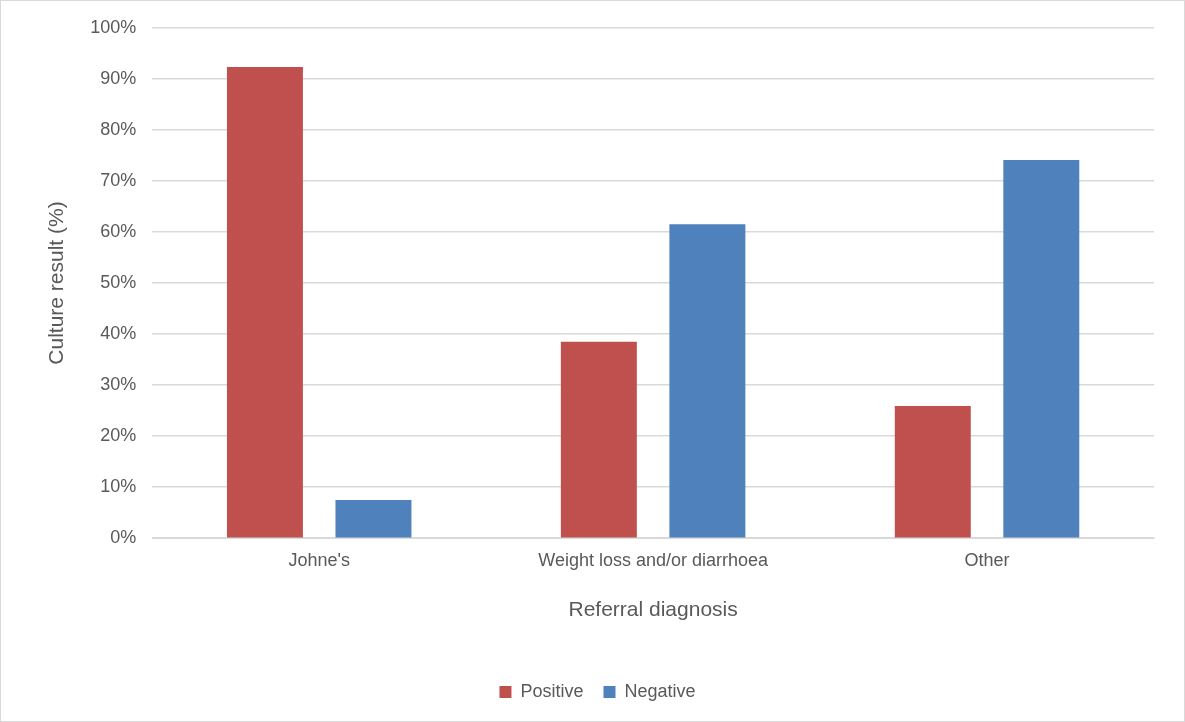 The image size is (1185, 722). I want to click on x-axis-title: Referral diagnosis, so click(653, 609).